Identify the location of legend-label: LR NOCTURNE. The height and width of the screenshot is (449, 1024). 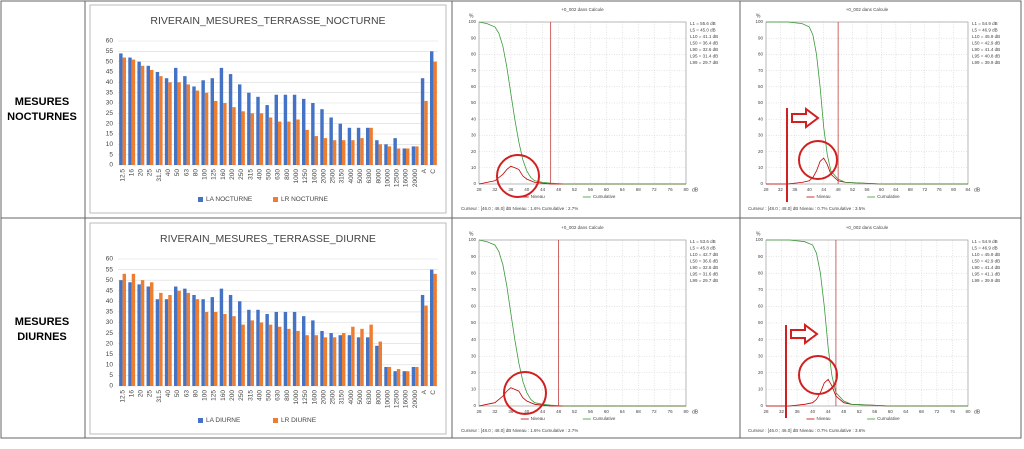
(305, 199).